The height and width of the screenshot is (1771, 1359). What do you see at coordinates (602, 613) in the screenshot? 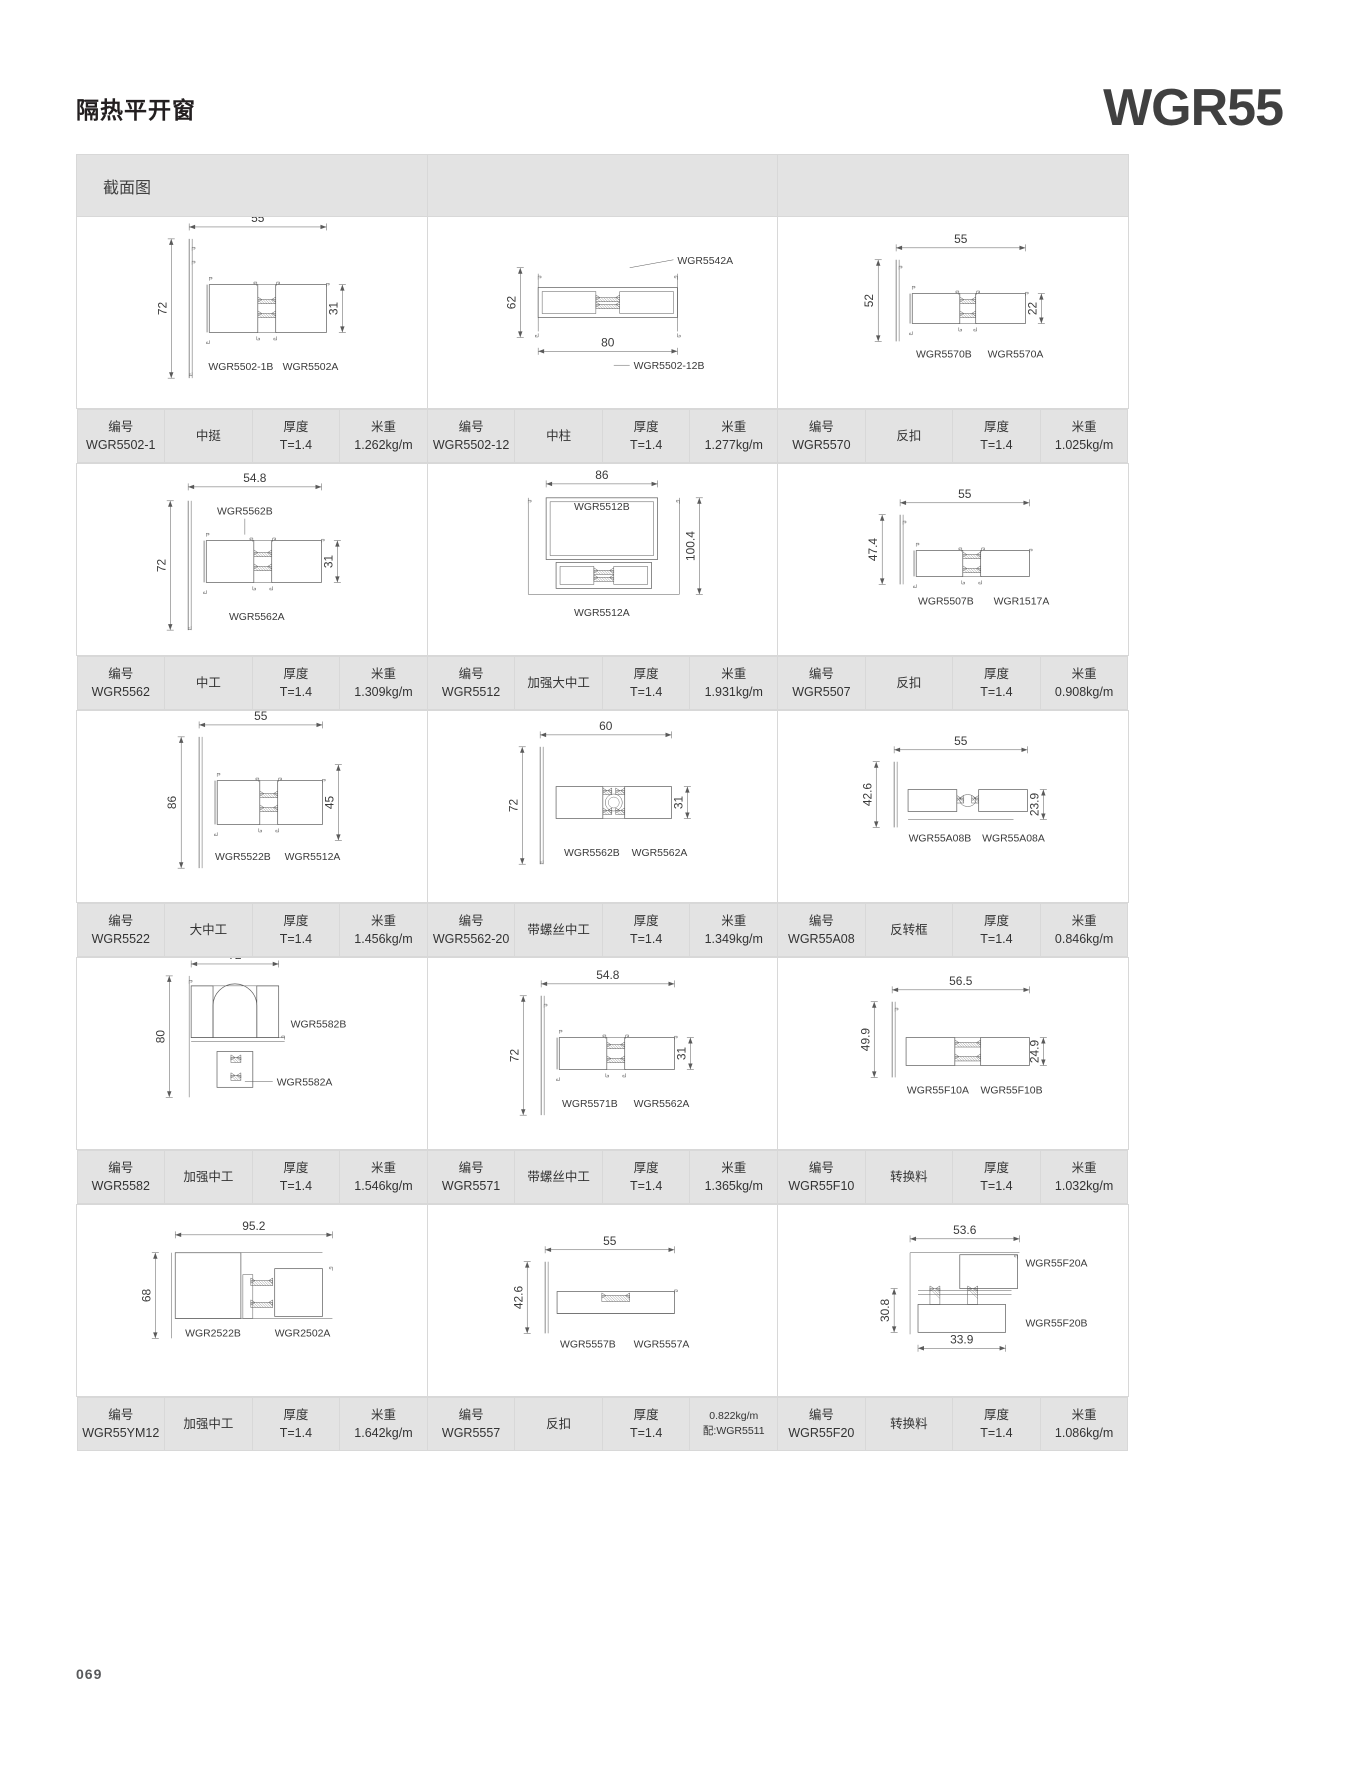
I see `svg-text: WGR5512A` at bounding box center [602, 613].